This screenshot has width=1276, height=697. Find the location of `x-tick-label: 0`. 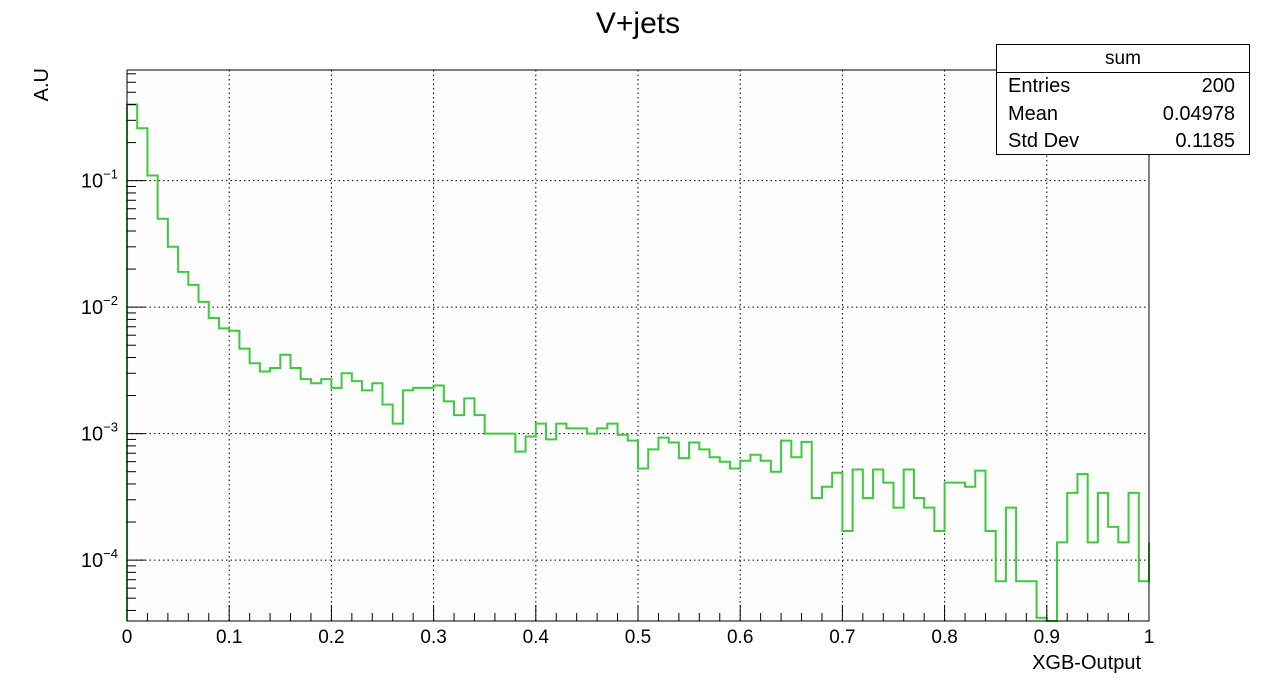

x-tick-label: 0 is located at coordinates (127, 637).